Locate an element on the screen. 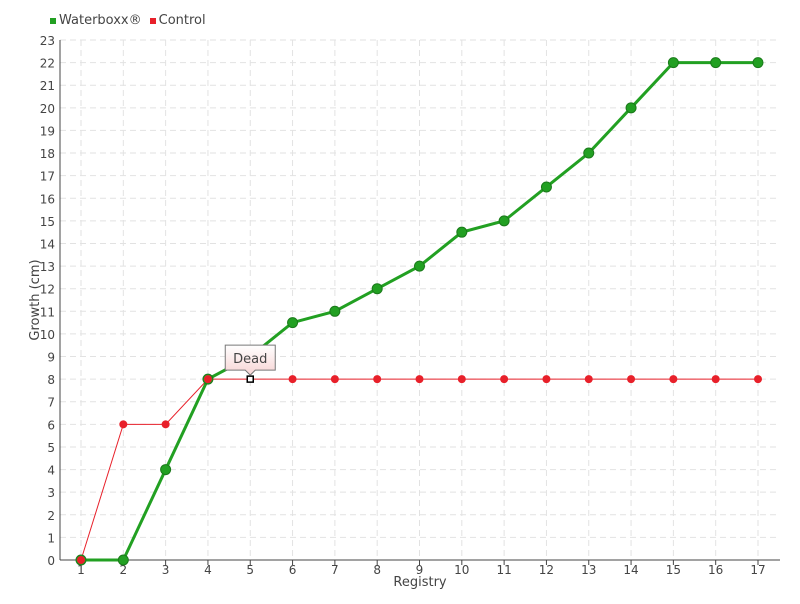  y-tick-label: 18 is located at coordinates (47, 154).